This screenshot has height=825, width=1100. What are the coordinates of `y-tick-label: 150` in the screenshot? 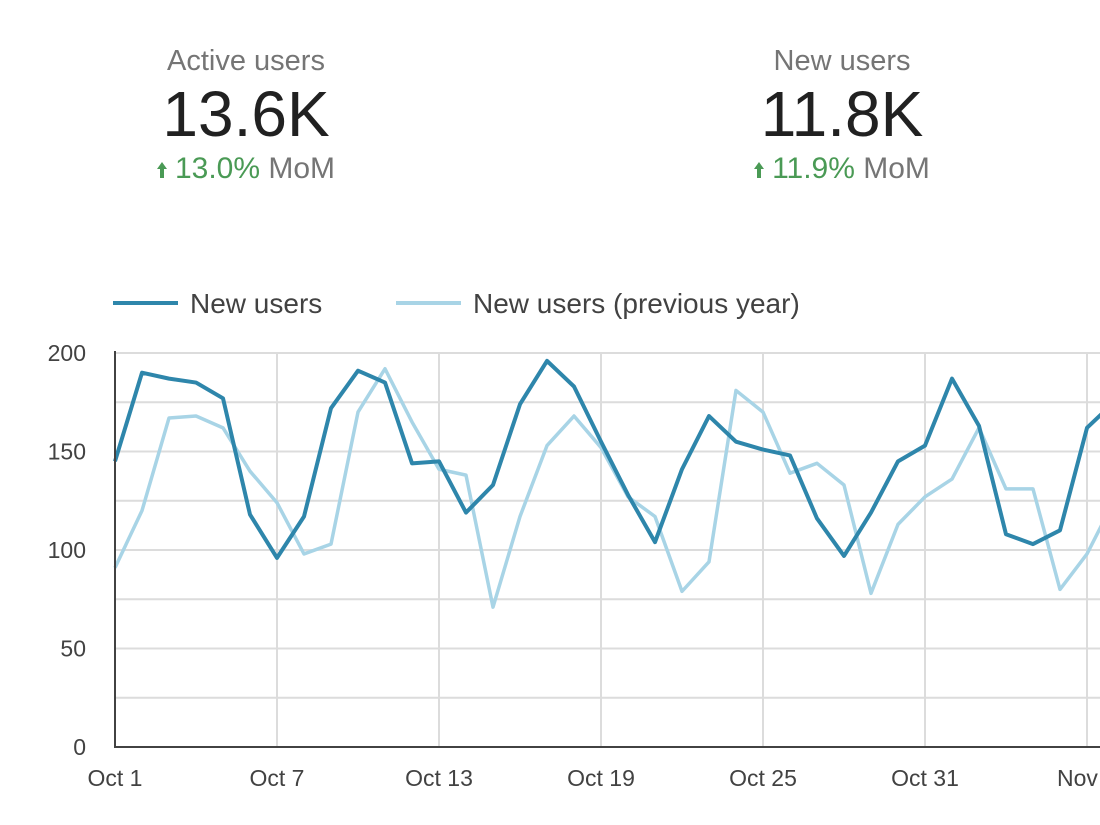 It's located at (67, 452).